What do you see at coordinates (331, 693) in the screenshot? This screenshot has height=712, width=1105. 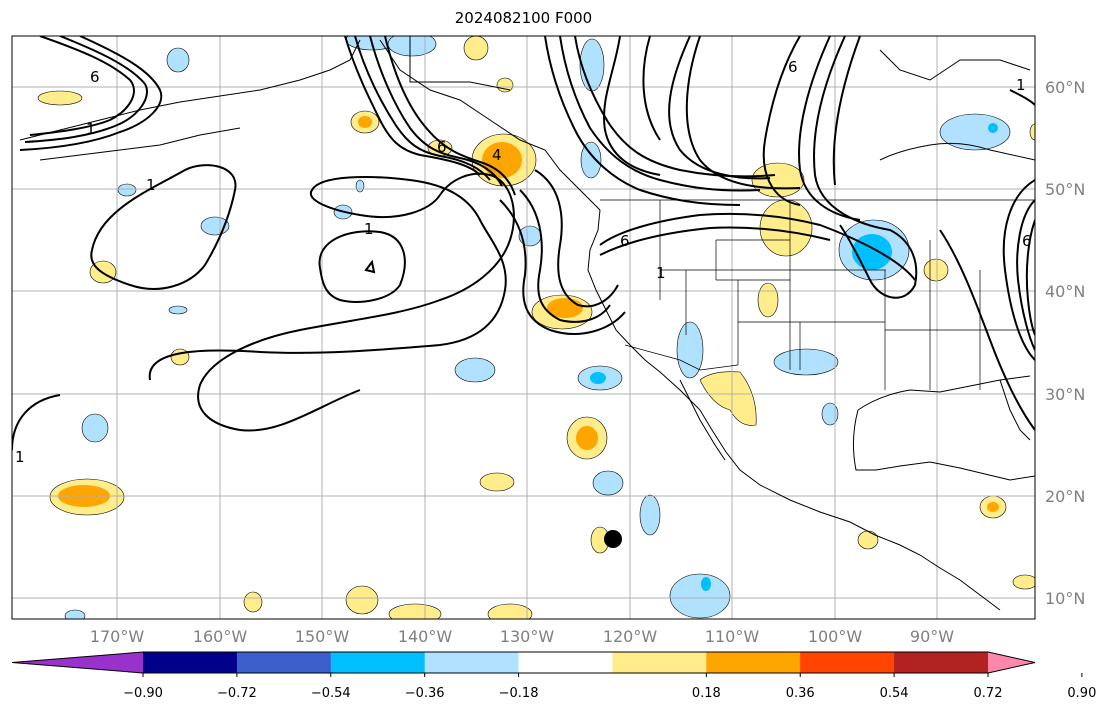 I see `colorbar-tick-label: −0.54` at bounding box center [331, 693].